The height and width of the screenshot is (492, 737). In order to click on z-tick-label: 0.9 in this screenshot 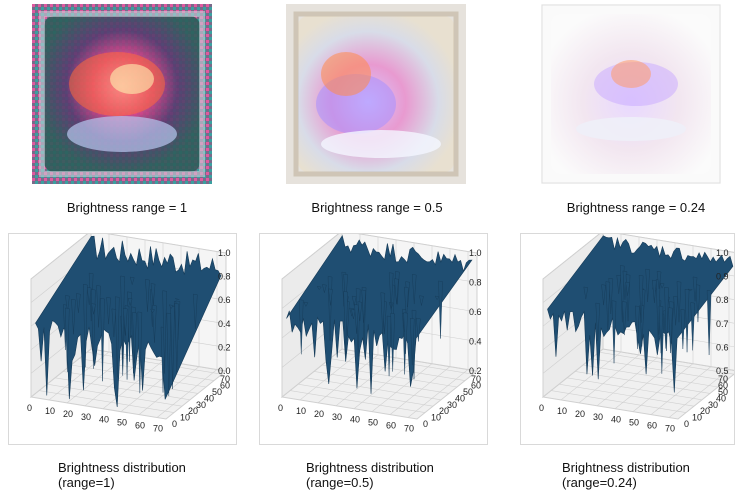, I will do `click(722, 277)`.